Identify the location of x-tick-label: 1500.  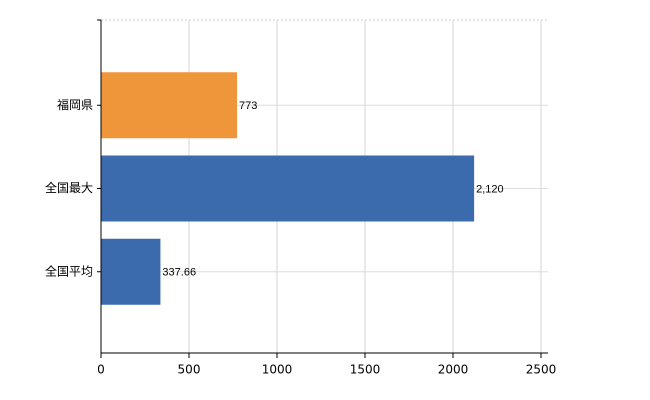
(365, 370).